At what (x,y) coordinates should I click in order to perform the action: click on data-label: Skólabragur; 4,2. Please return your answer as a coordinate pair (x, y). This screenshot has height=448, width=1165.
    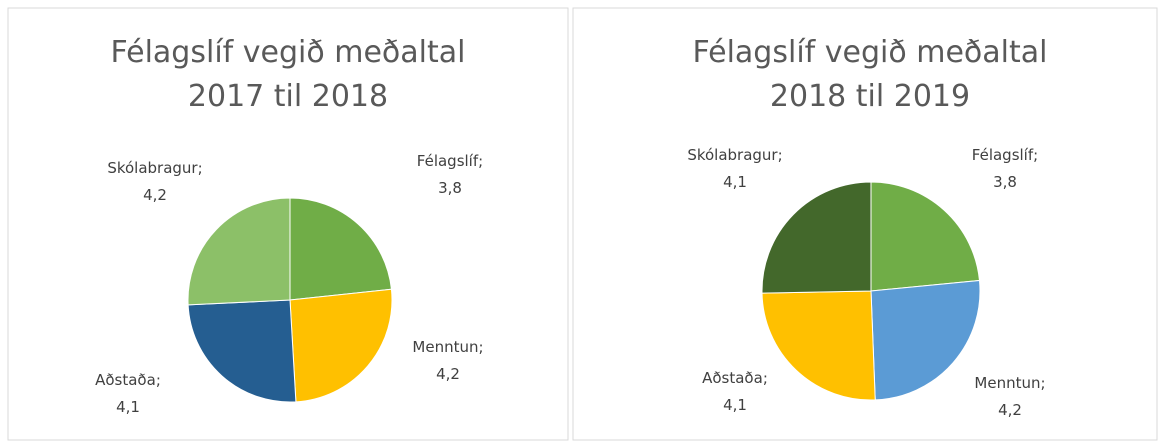
    Looking at the image, I should click on (154, 181).